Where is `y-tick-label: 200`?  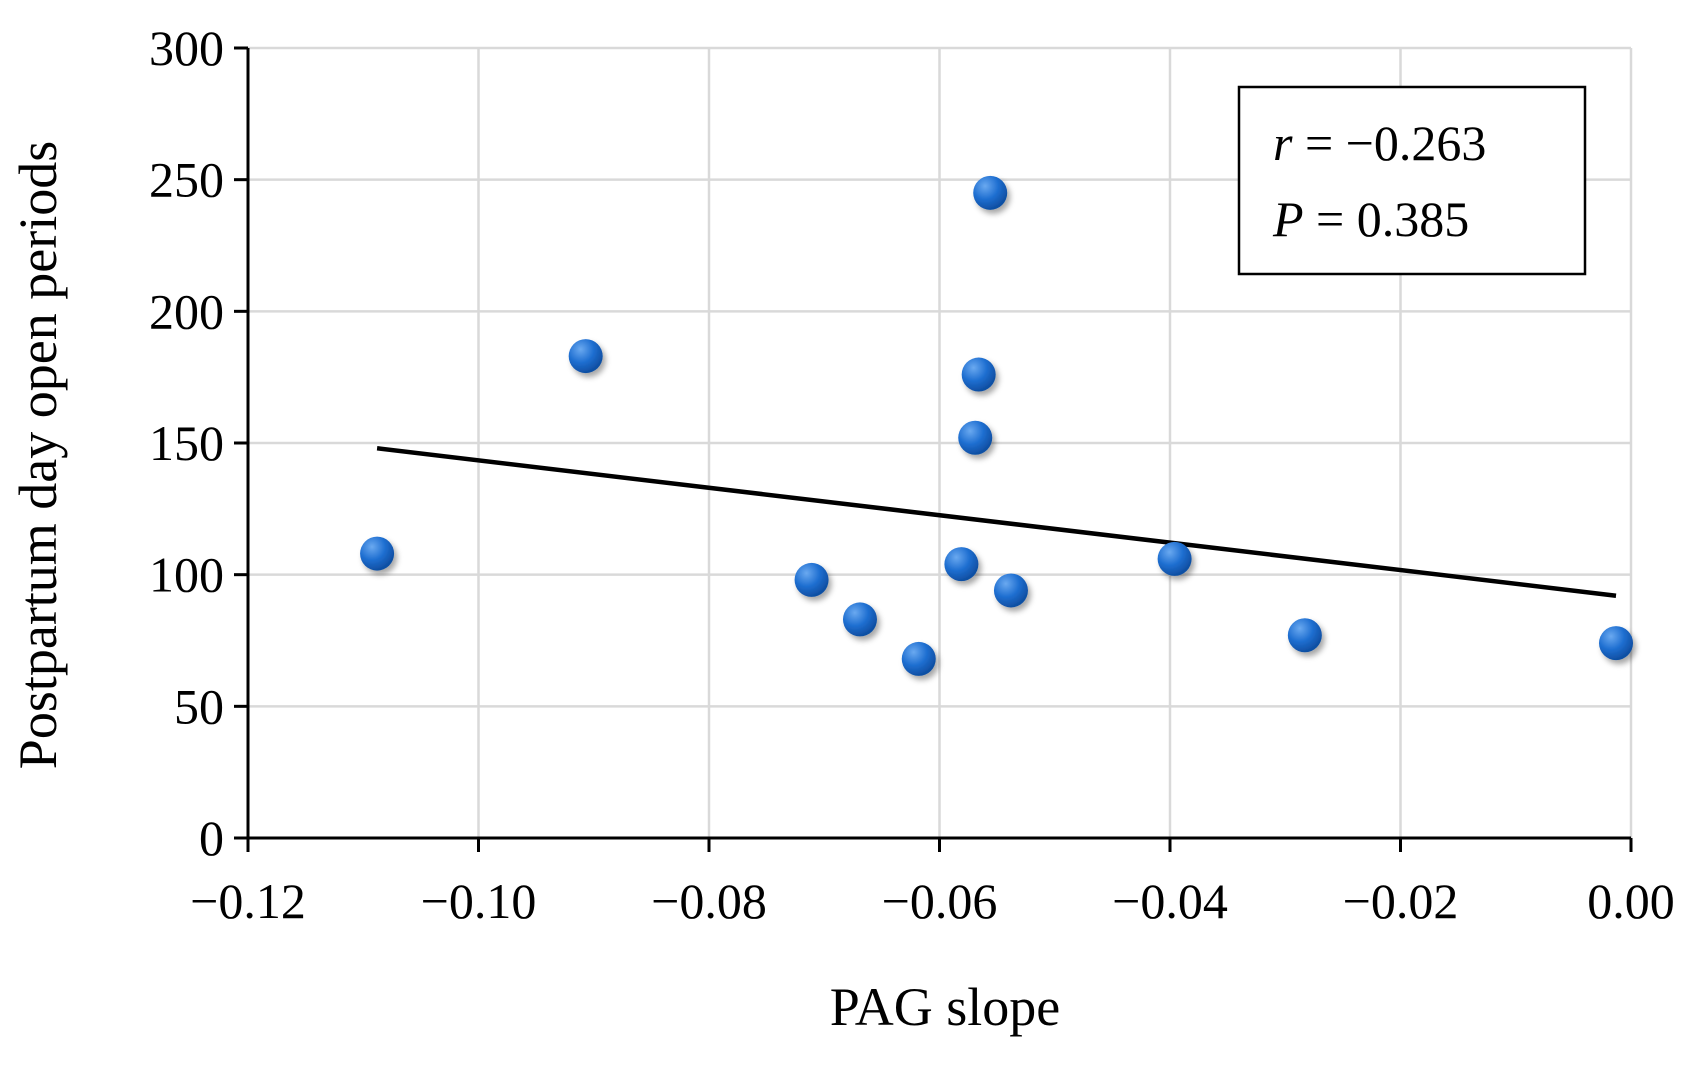 y-tick-label: 200 is located at coordinates (186, 311).